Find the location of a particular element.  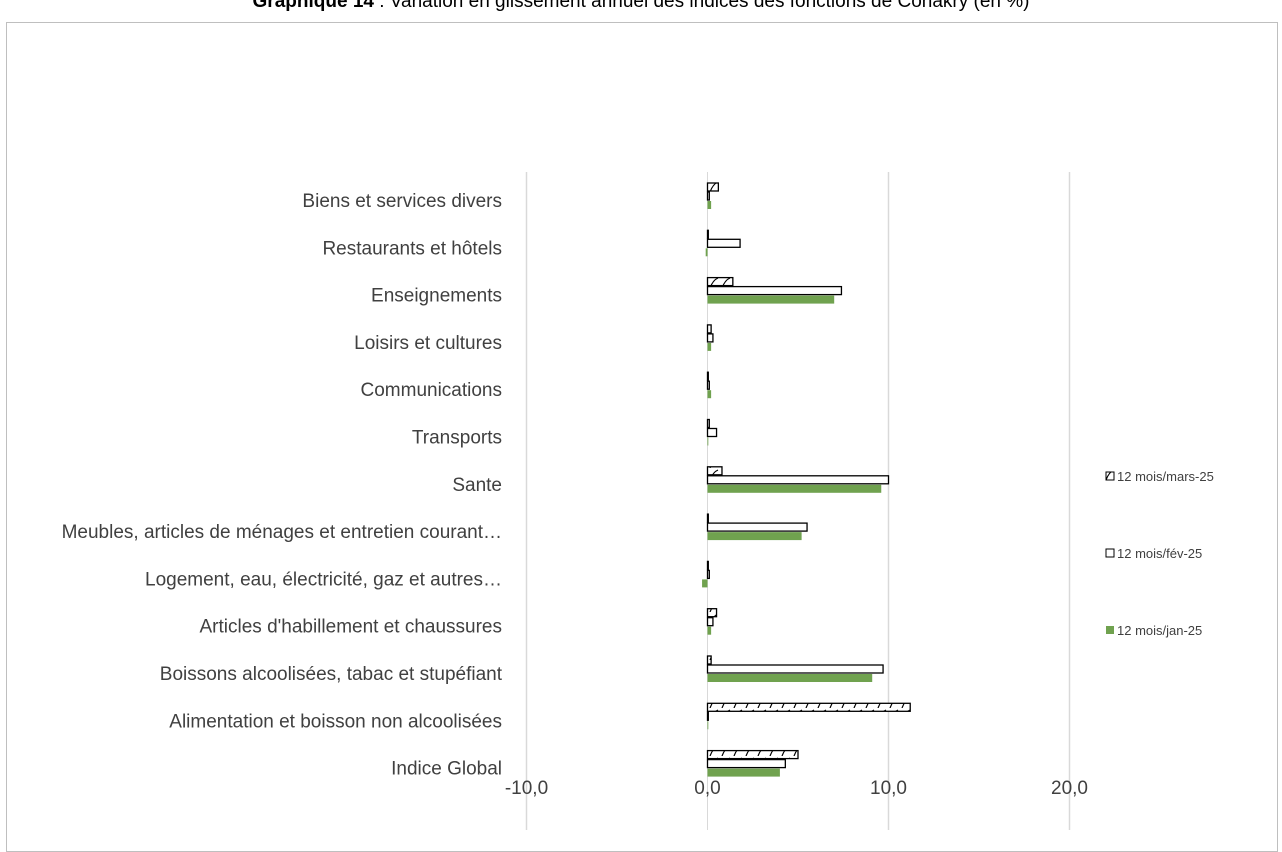

x-axis-ticks: -10,0 0,0 10,0 20,0 is located at coordinates (796, 788).